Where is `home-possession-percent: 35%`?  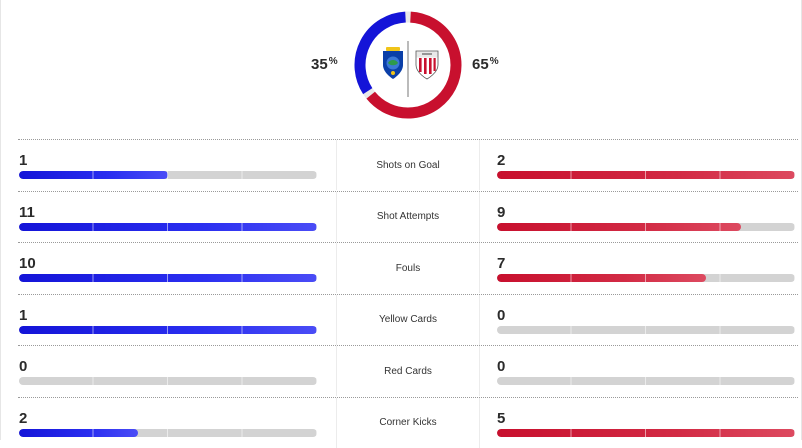
home-possession-percent: 35% is located at coordinates (324, 64).